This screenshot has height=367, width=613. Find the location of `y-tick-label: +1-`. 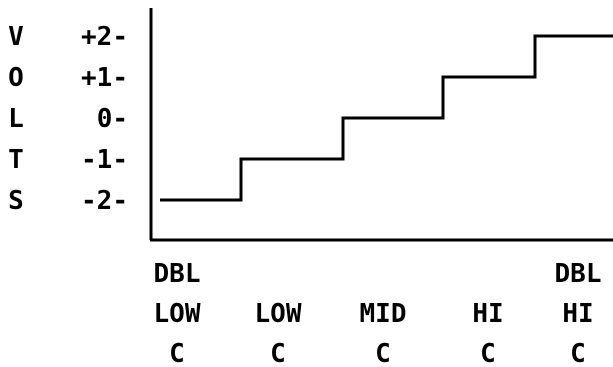

y-tick-label: +1- is located at coordinates (104, 78).